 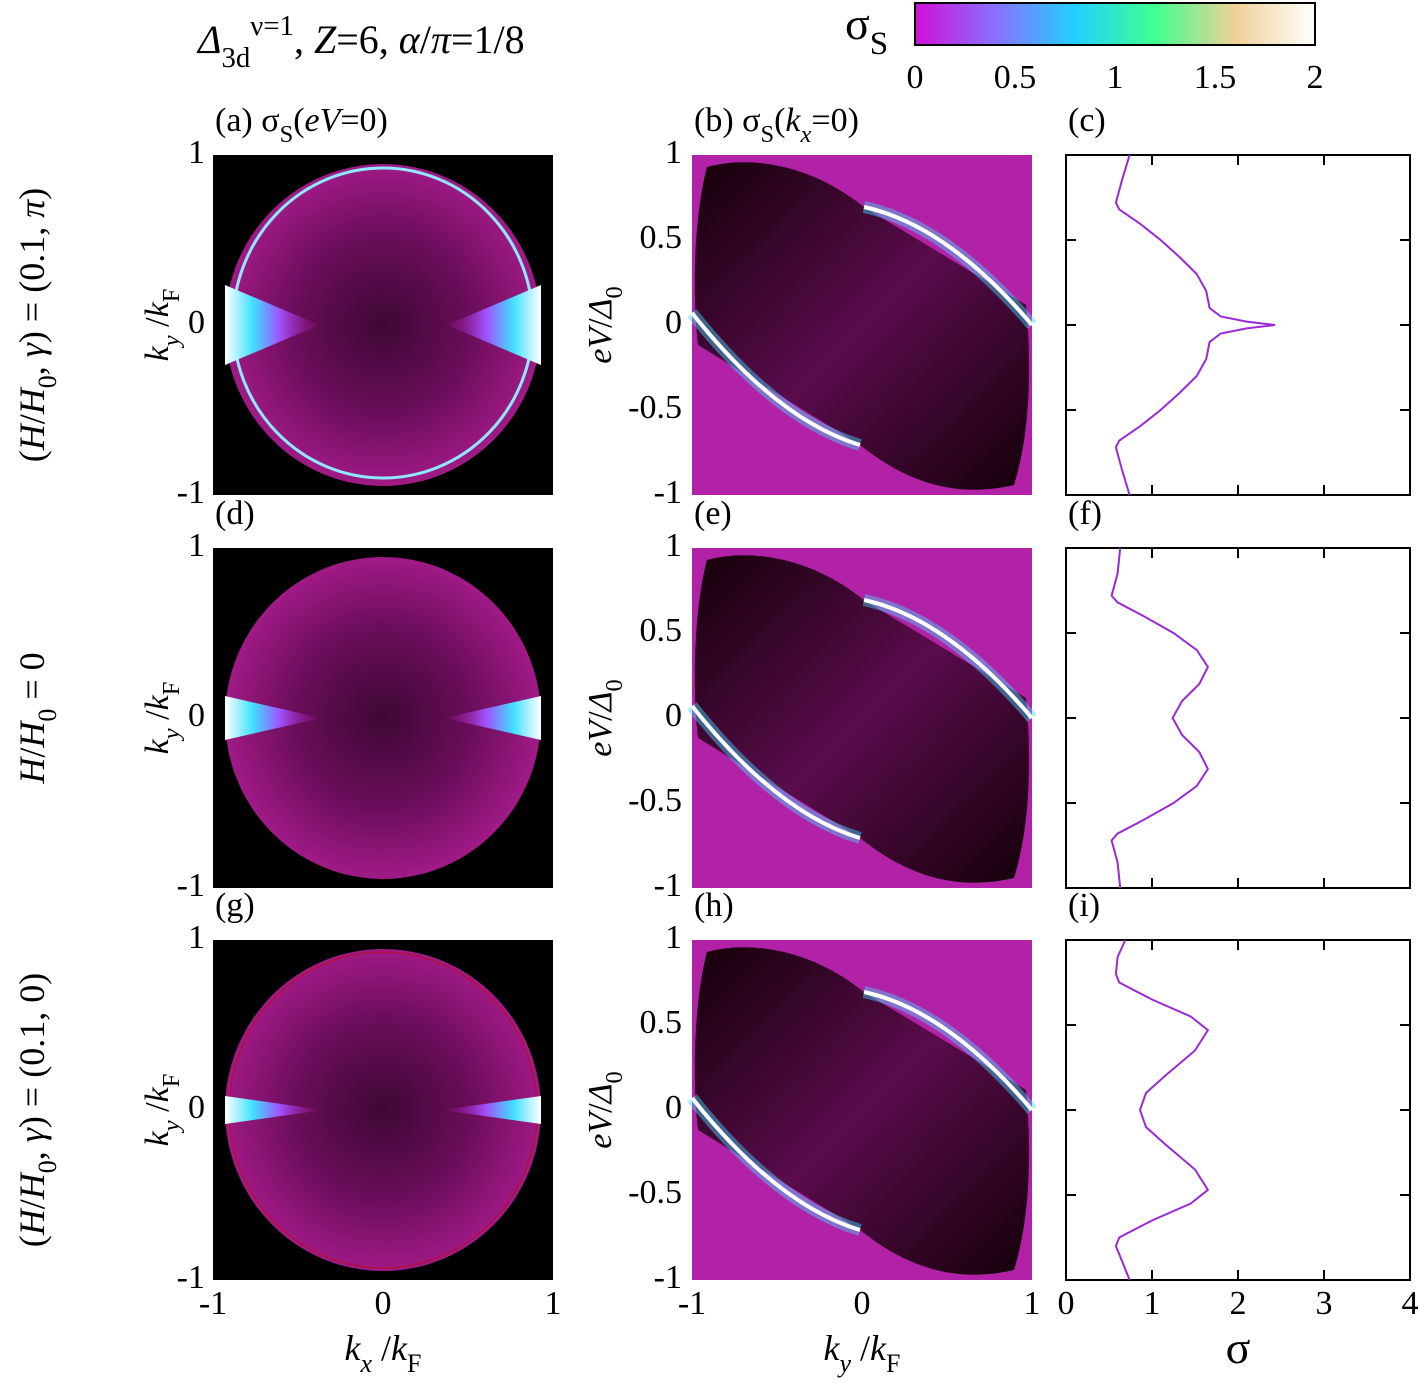 What do you see at coordinates (661, 1022) in the screenshot?
I see `y-tick-label: 0.5` at bounding box center [661, 1022].